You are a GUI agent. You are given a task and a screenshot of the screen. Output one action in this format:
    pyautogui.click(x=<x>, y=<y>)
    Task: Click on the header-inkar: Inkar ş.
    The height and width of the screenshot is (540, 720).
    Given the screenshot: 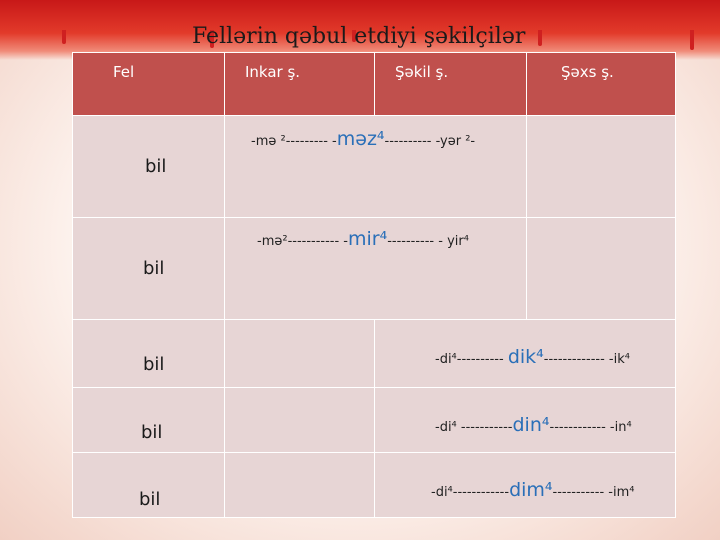 What is the action you would take?
    pyautogui.click(x=299, y=84)
    